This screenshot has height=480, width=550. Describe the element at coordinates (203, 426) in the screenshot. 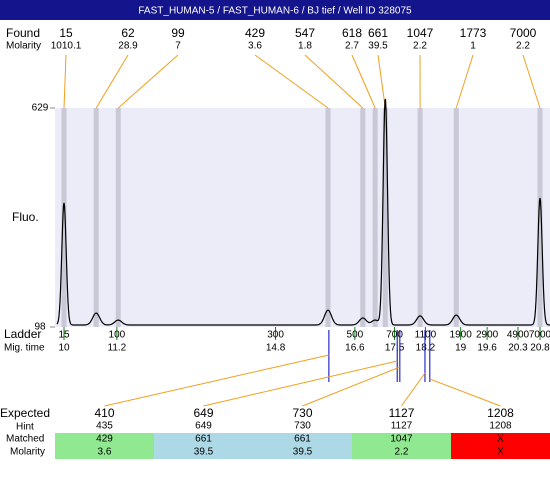

I see `hint-size: 649` at that location.